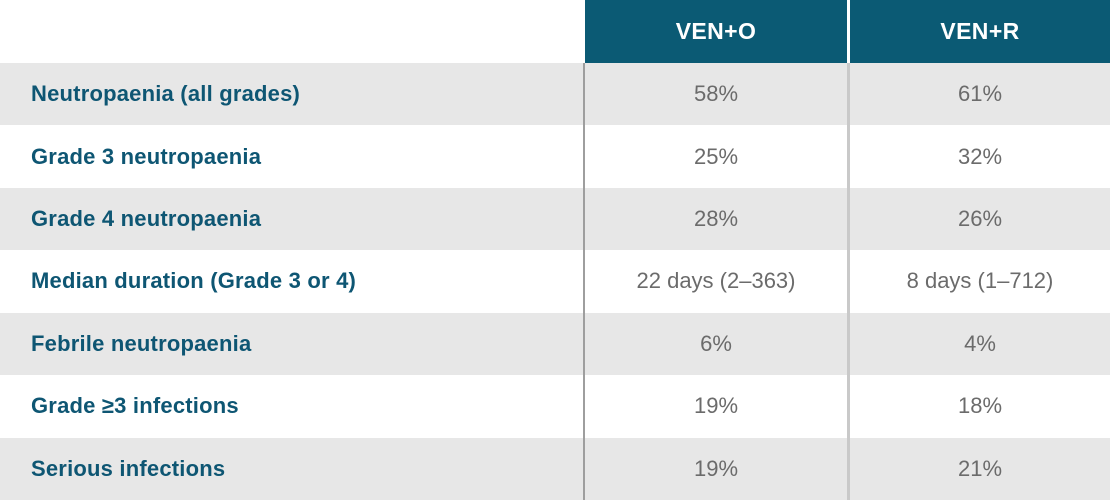 The image size is (1110, 500). I want to click on ven-r-value: 61%, so click(978, 94).